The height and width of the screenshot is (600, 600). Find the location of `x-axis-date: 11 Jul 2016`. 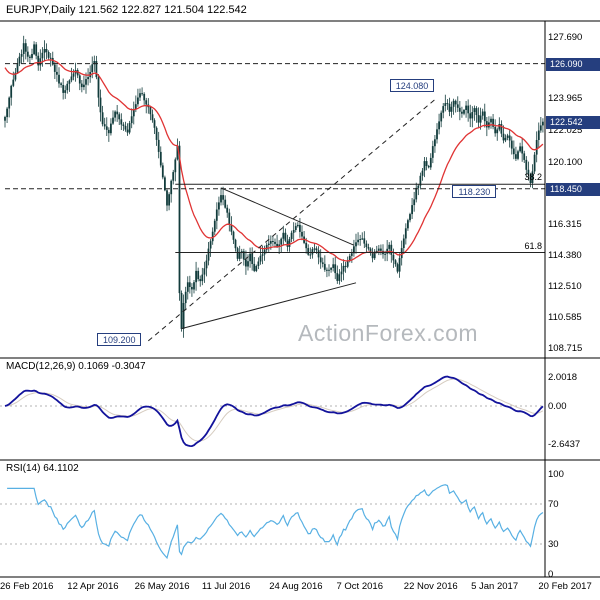

x-axis-date: 11 Jul 2016 is located at coordinates (226, 586).